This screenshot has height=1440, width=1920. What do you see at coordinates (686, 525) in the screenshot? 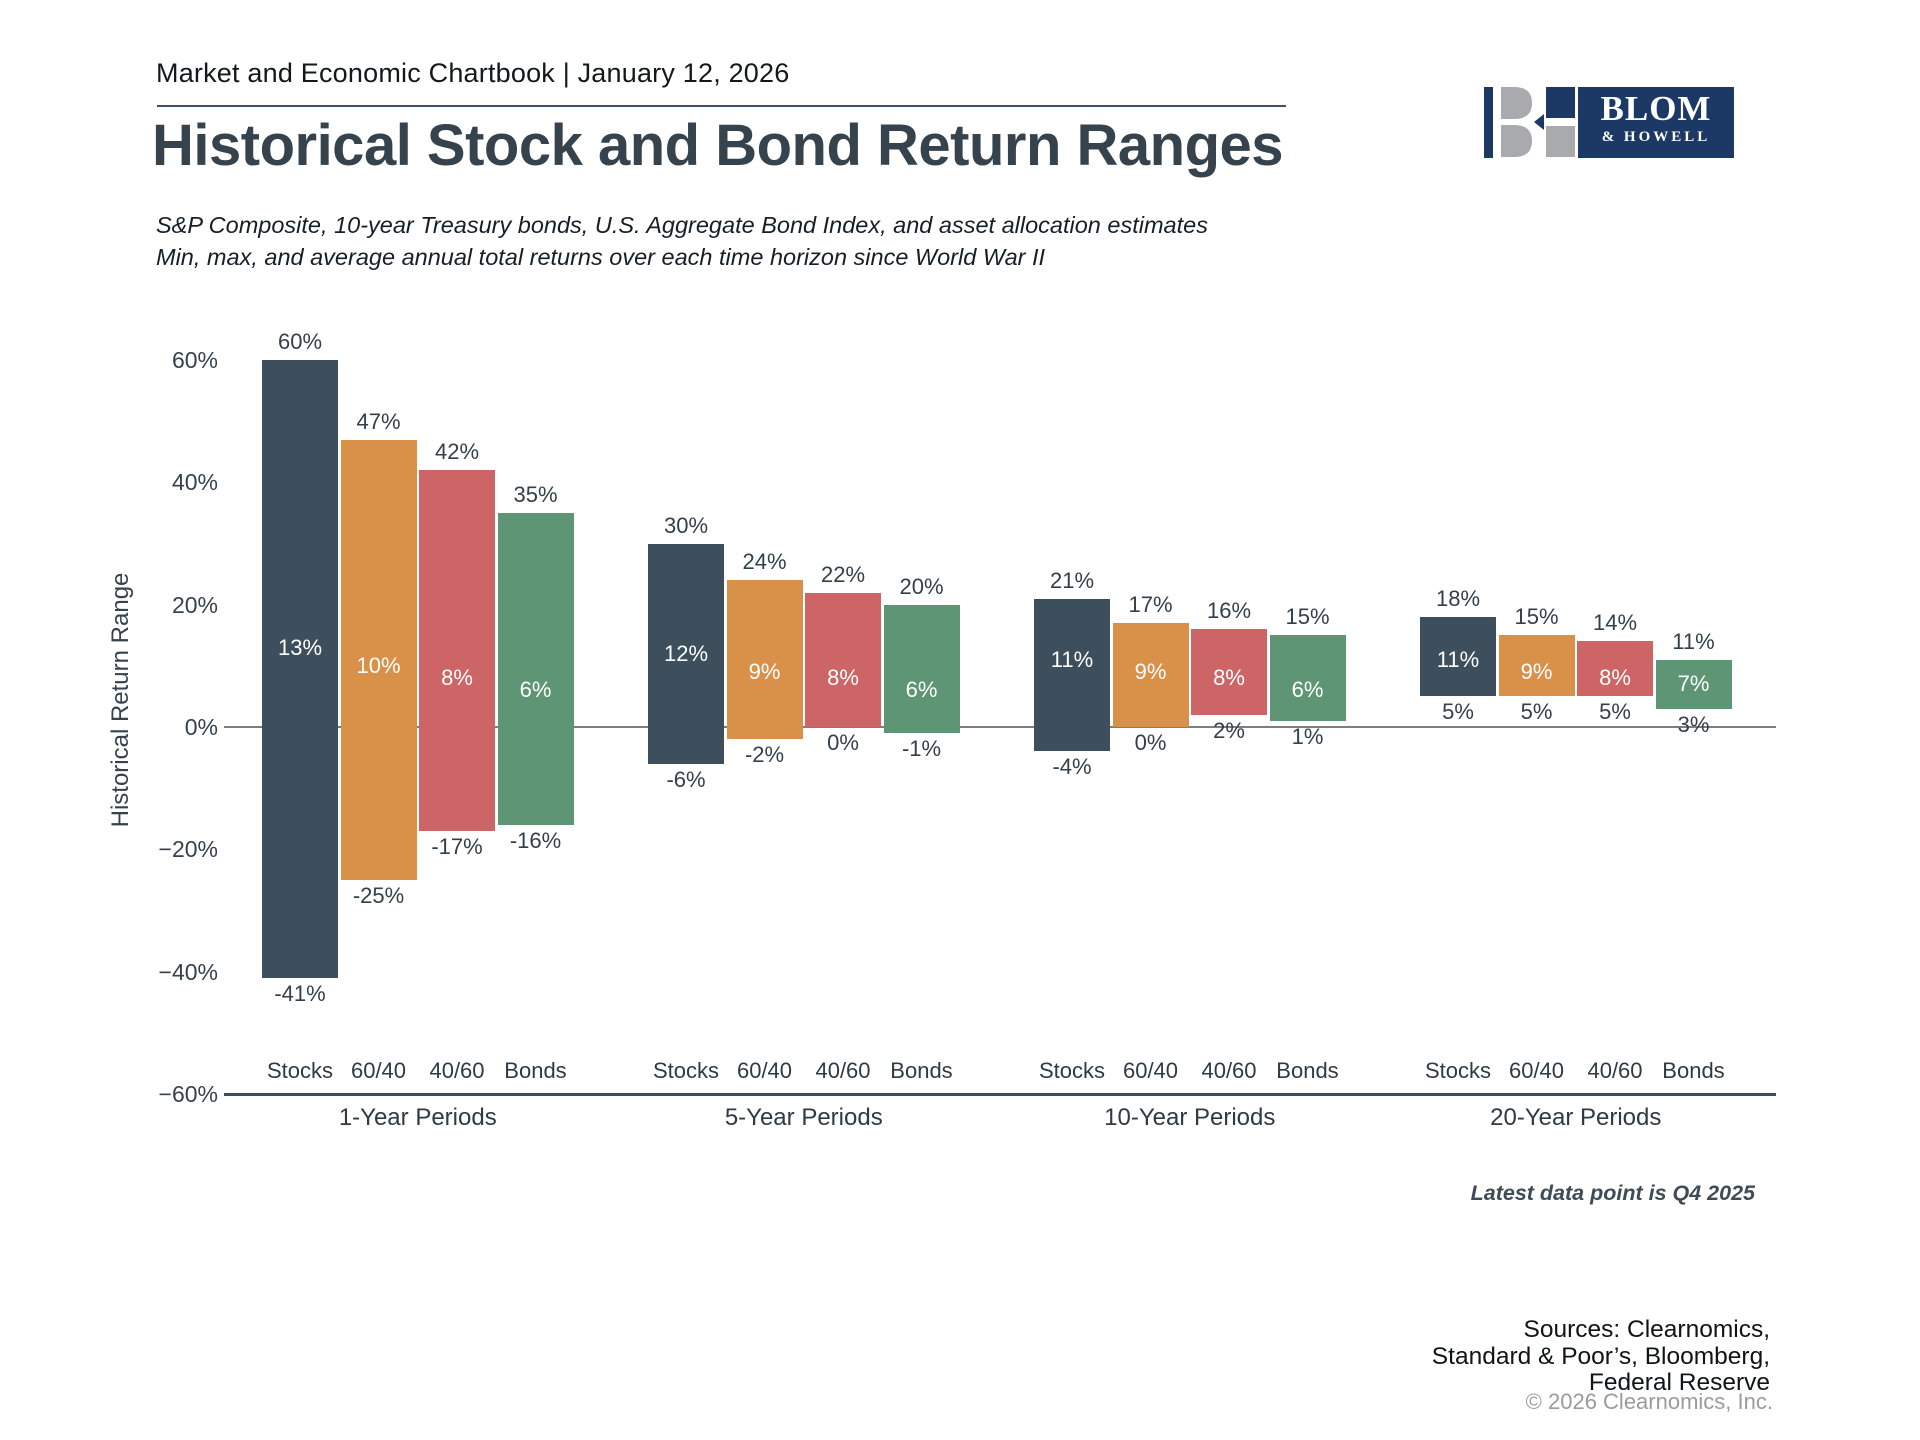
I see `bar-max-label: 30%` at bounding box center [686, 525].